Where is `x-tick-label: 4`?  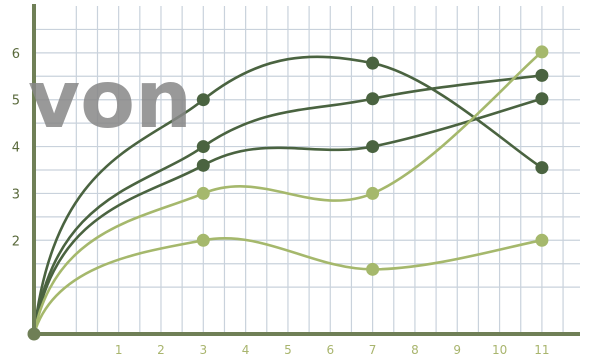
x-tick-label: 4 is located at coordinates (246, 350).